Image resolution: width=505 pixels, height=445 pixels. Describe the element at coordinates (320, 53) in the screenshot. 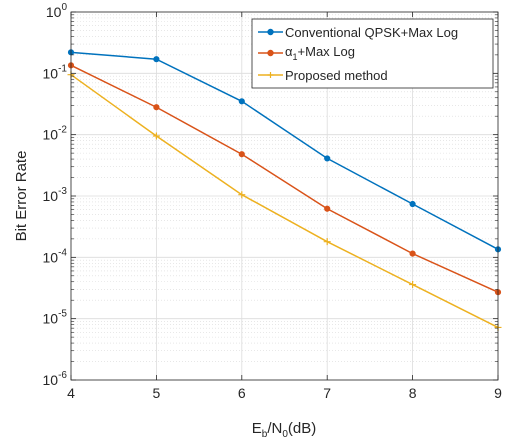

I see `legend-label-alpha1: α1+Max Log` at that location.